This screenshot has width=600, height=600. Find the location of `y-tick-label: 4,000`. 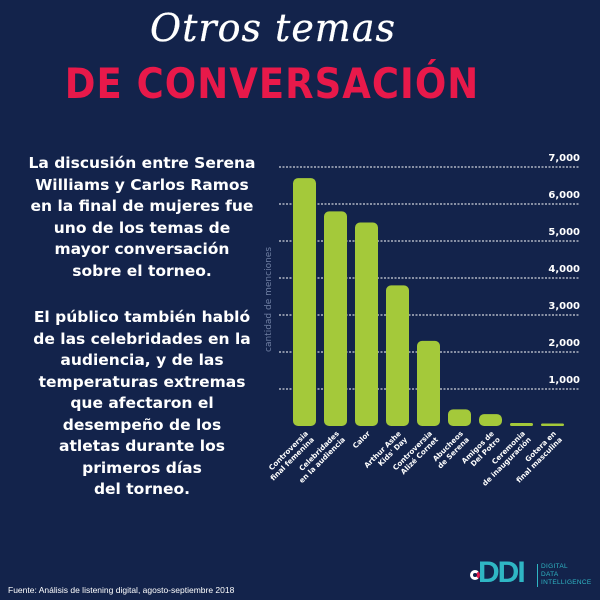

y-tick-label: 4,000 is located at coordinates (564, 269).